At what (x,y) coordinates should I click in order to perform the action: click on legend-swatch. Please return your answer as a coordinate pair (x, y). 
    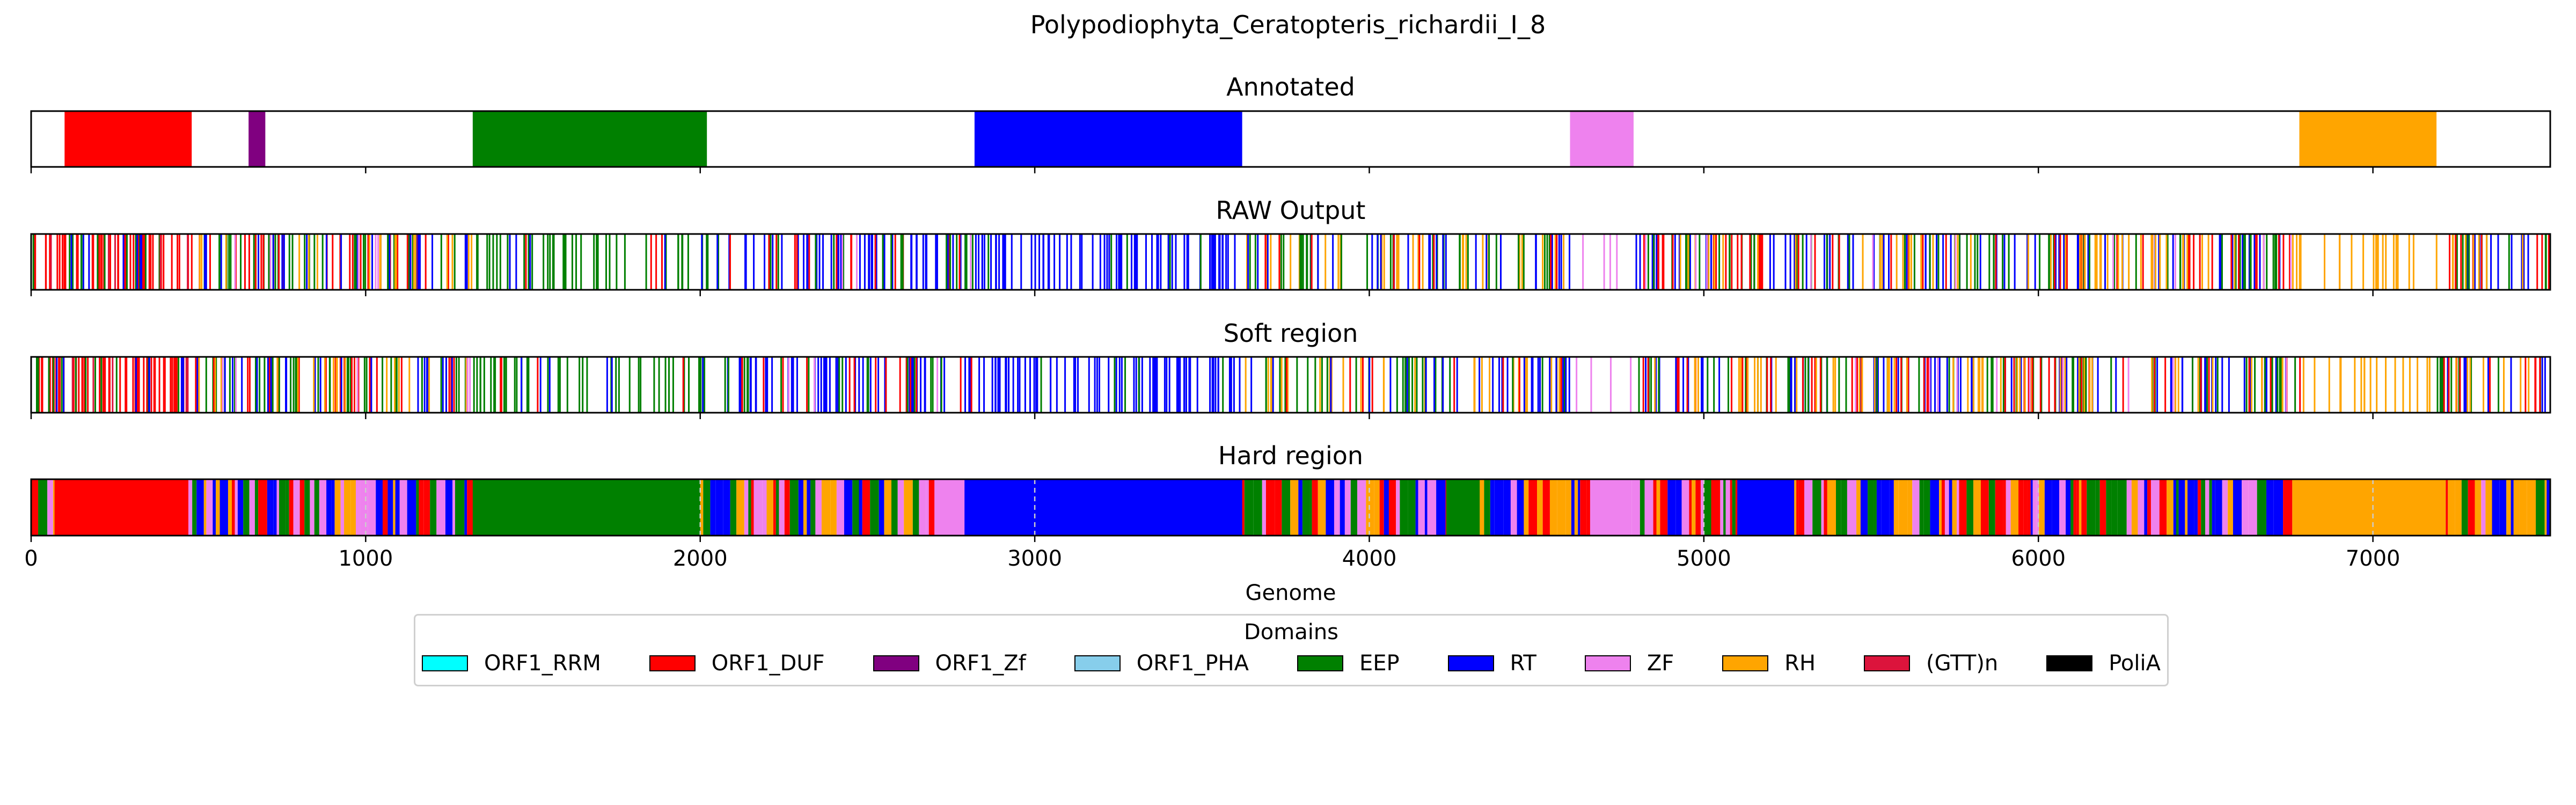
    Looking at the image, I should click on (1470, 663).